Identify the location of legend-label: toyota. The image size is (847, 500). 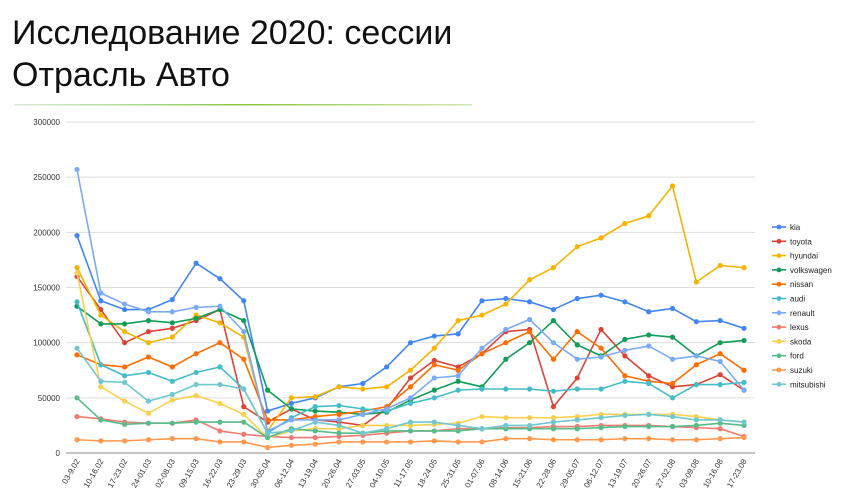
(801, 241).